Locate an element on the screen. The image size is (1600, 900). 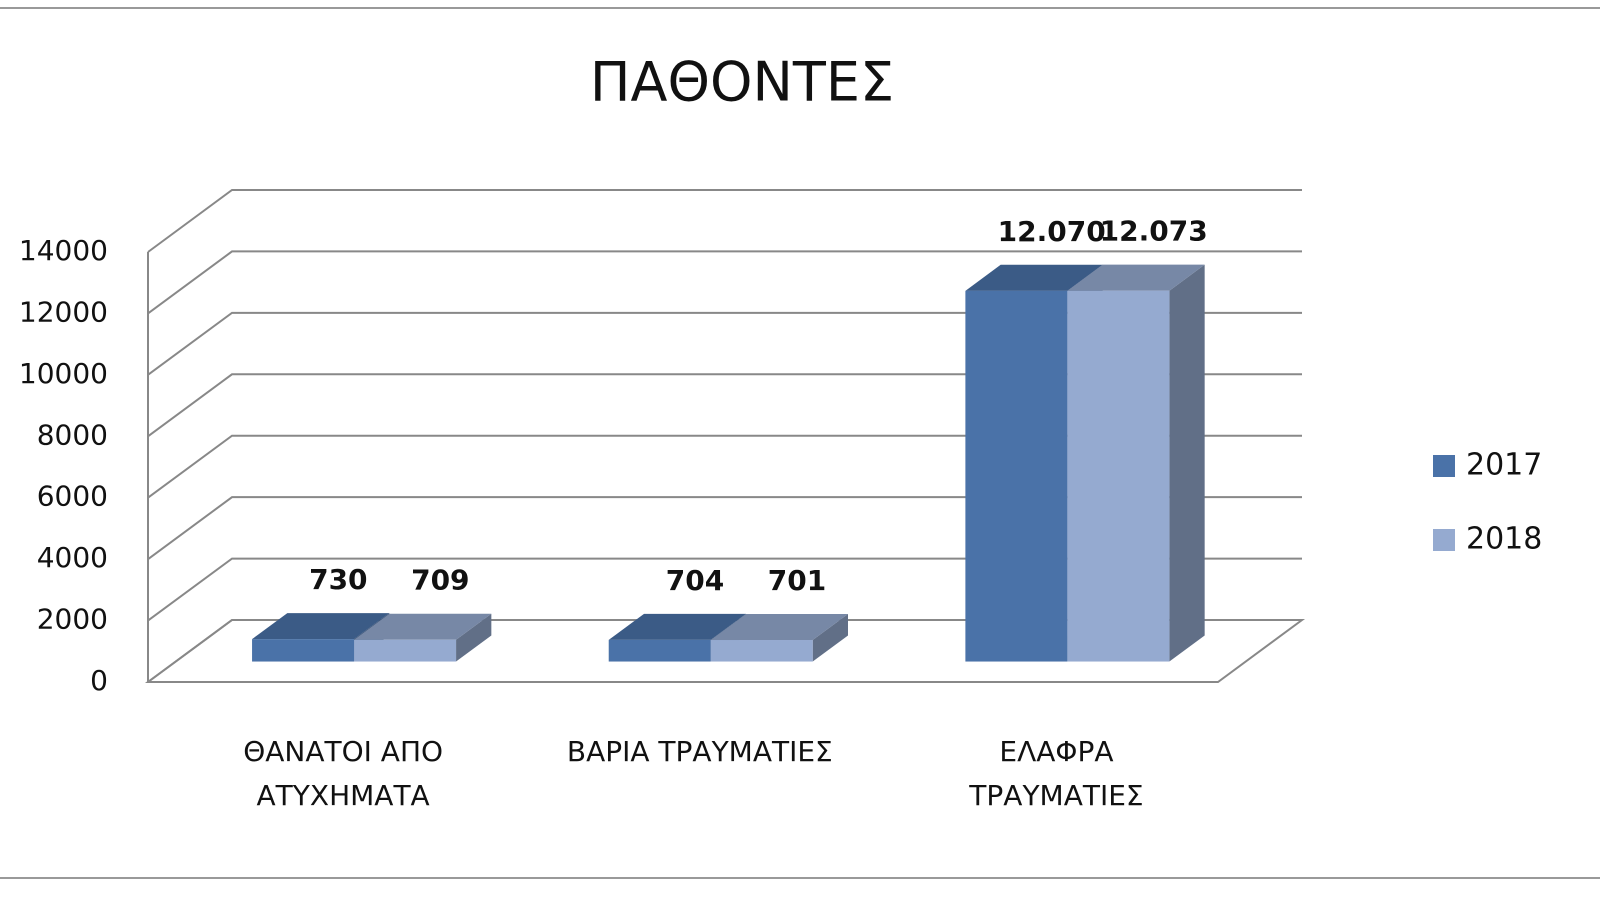
x-tick-label: ΕΛΑΦΡΑ ΤΡΑΥΜΑΤΙΕΣ is located at coordinates (1056, 773).